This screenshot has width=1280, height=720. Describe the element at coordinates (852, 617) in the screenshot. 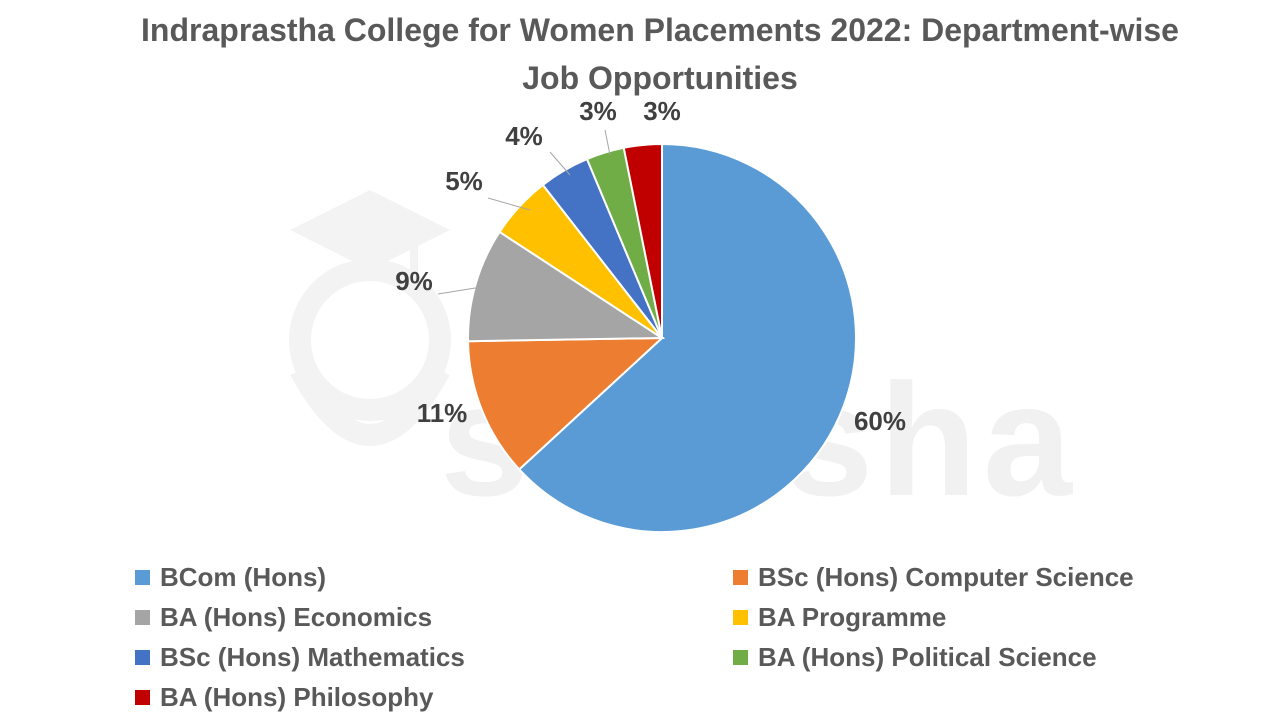

I see `legend-label: BA Programme` at that location.